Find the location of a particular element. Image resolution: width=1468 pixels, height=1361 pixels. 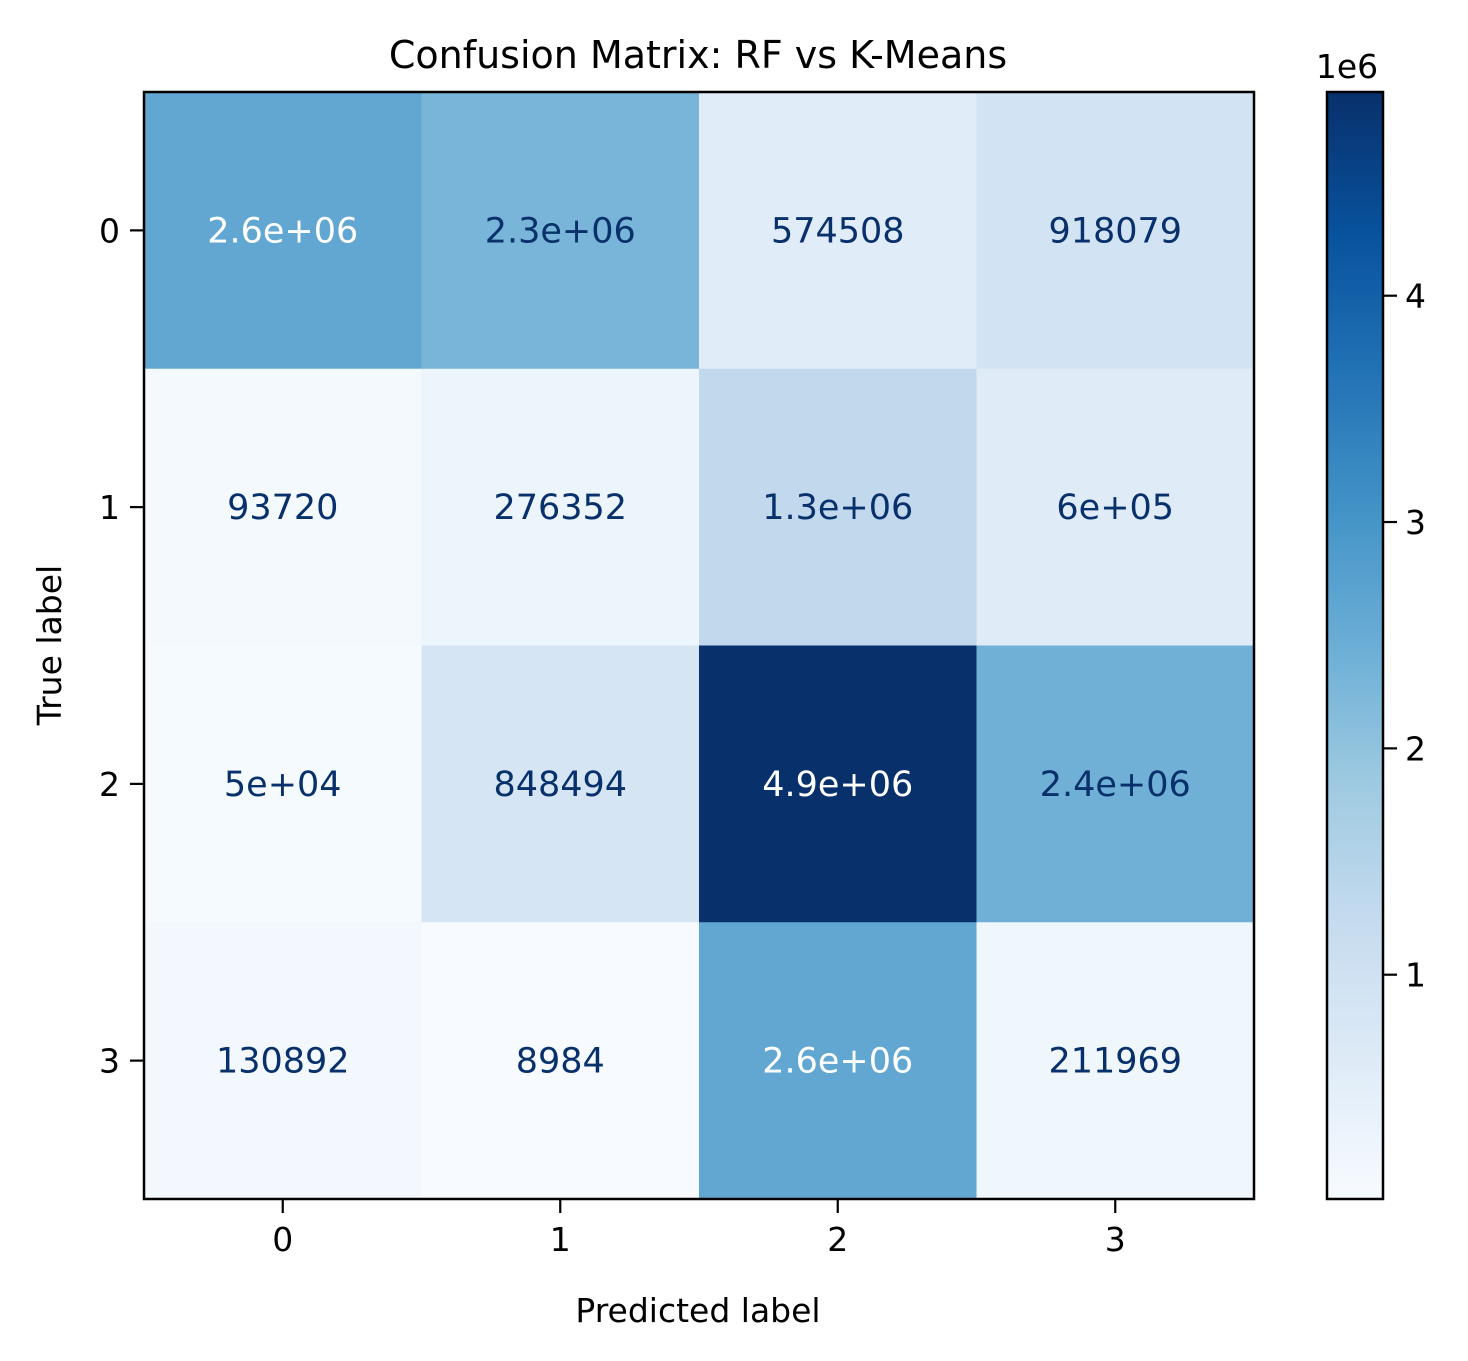

cell-label-r0-c3: 918079 is located at coordinates (1115, 231).